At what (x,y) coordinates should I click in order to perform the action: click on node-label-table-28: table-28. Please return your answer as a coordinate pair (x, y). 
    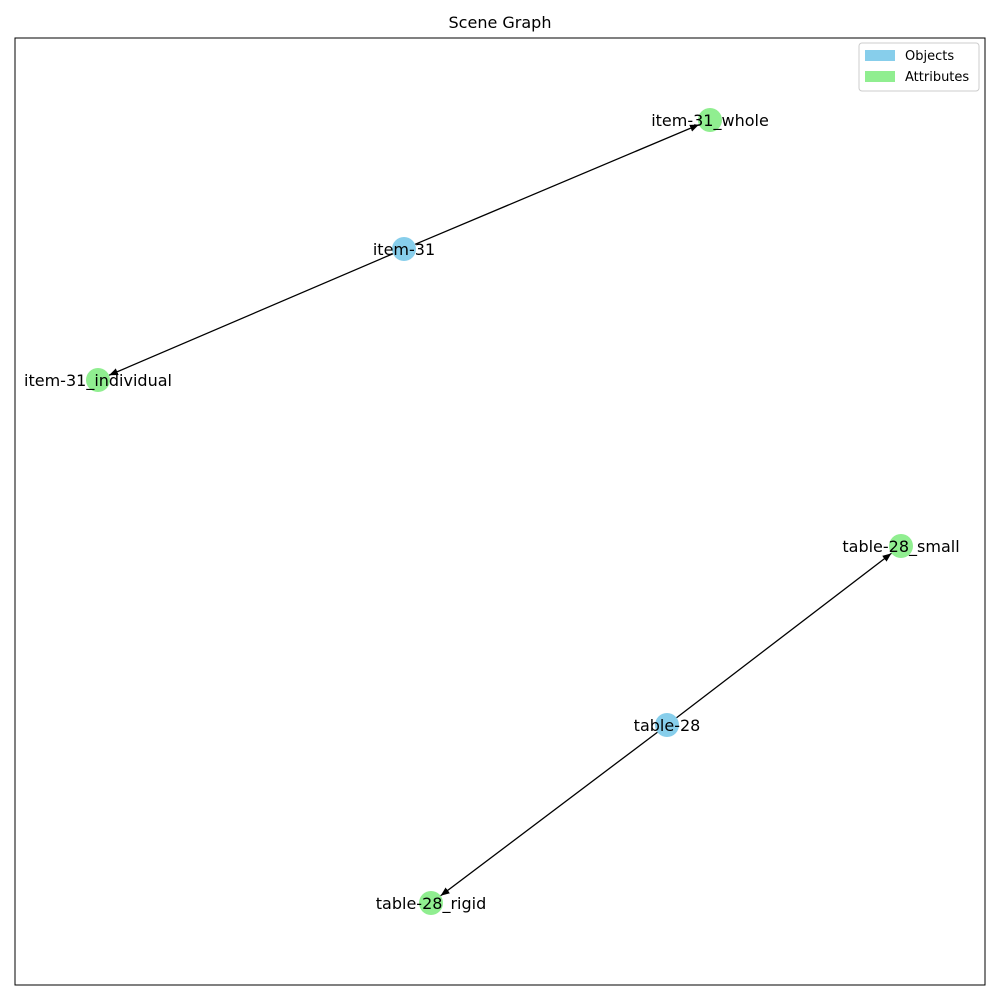
    Looking at the image, I should click on (667, 725).